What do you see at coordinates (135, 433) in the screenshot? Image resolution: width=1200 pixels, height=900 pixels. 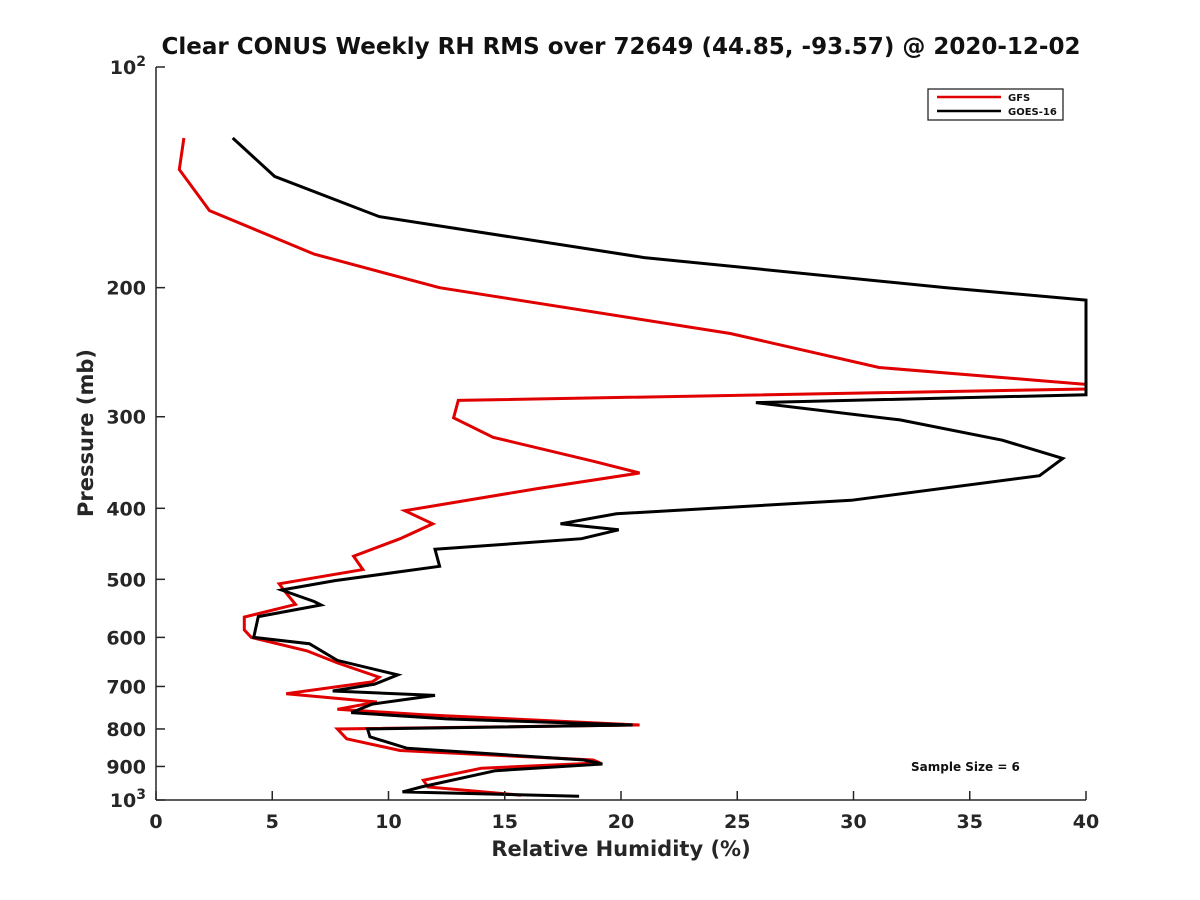 I see `y-axis-ticks: 10² 200 300 400 500 600 700 800 900 10³` at bounding box center [135, 433].